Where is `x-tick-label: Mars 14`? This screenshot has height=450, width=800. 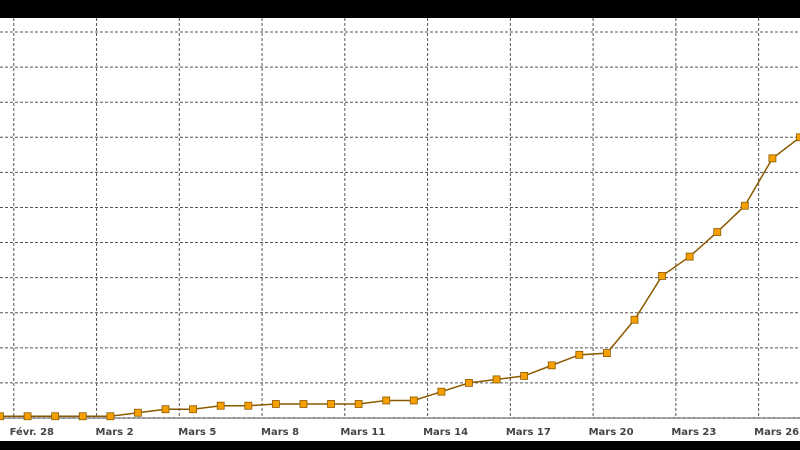
x-tick-label: Mars 14 is located at coordinates (445, 432).